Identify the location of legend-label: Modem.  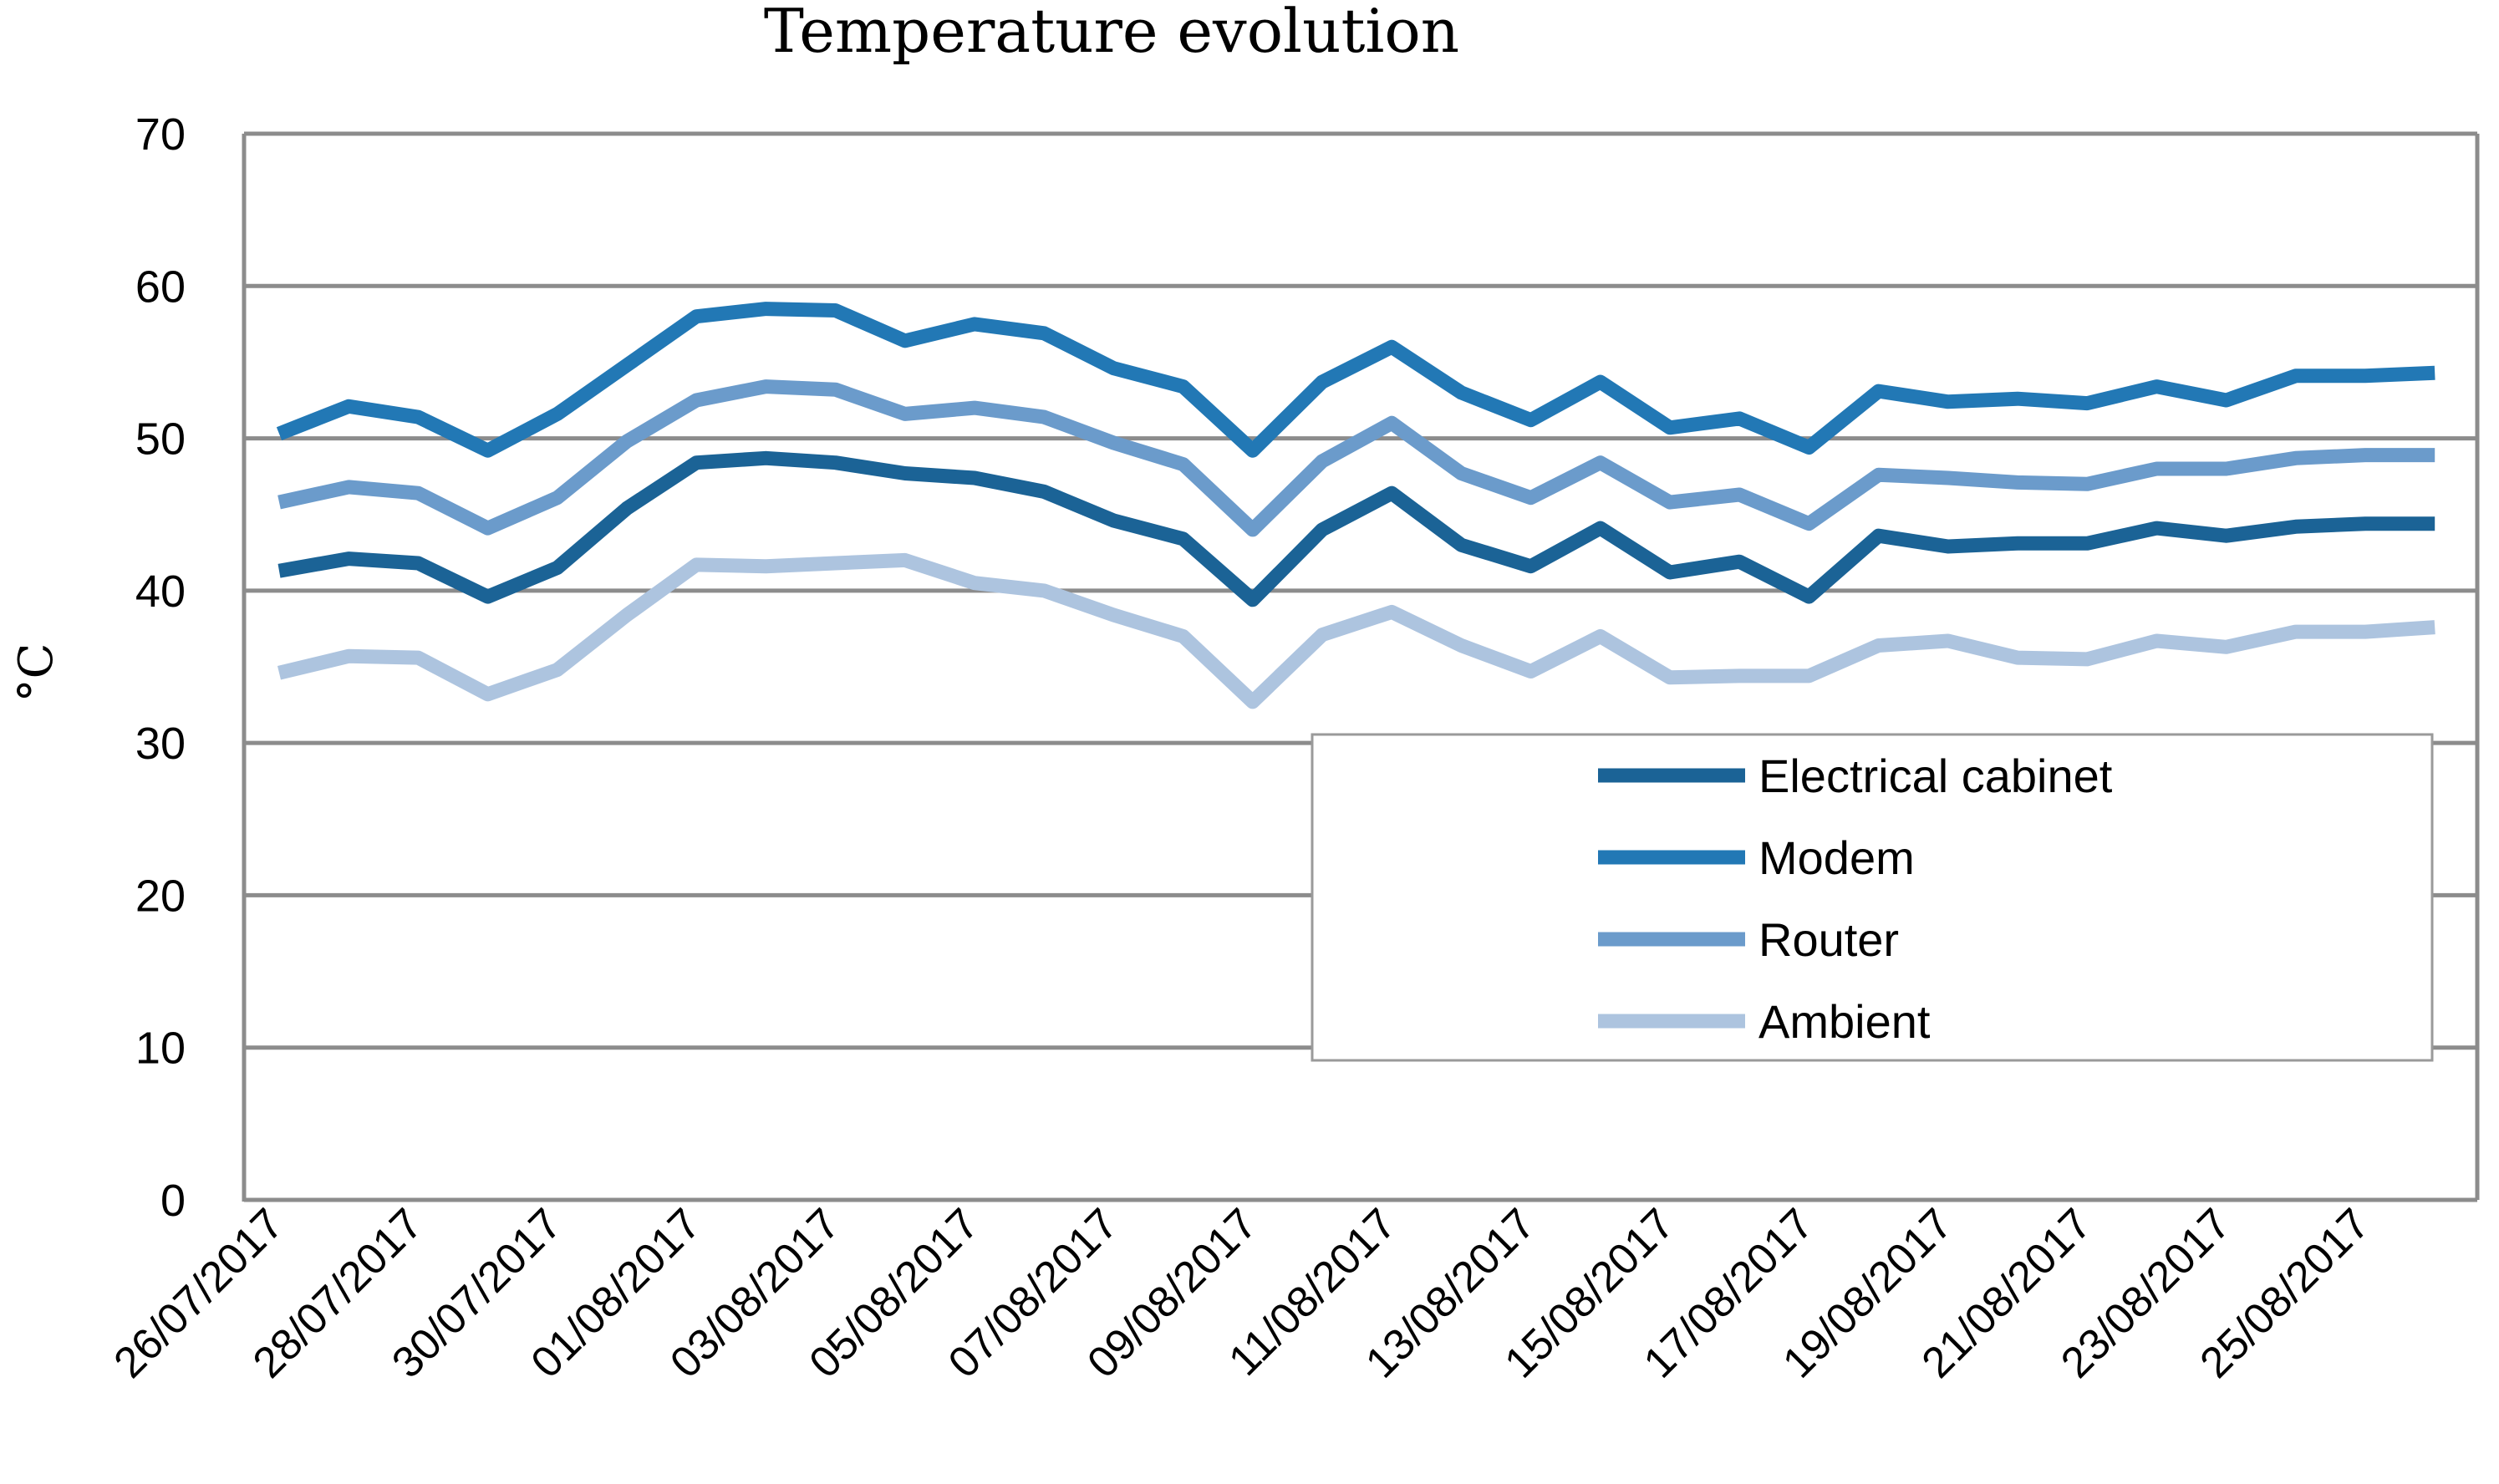
(1837, 858).